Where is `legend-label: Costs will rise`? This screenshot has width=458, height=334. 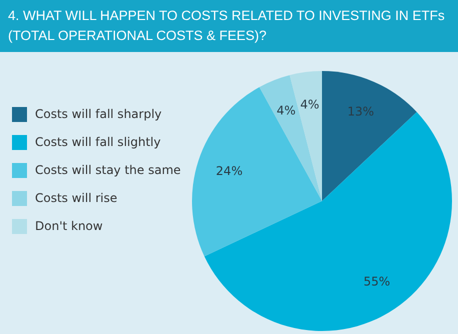 legend-label: Costs will rise is located at coordinates (76, 198).